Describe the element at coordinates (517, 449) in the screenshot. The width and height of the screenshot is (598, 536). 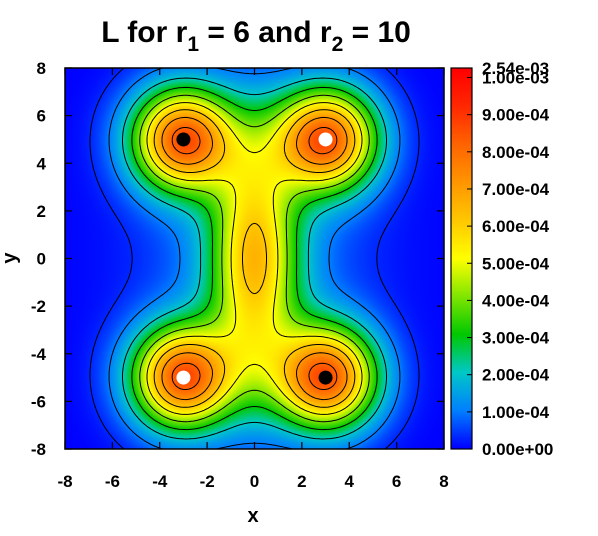
I see `colorbar-label: 0.00e+00` at that location.